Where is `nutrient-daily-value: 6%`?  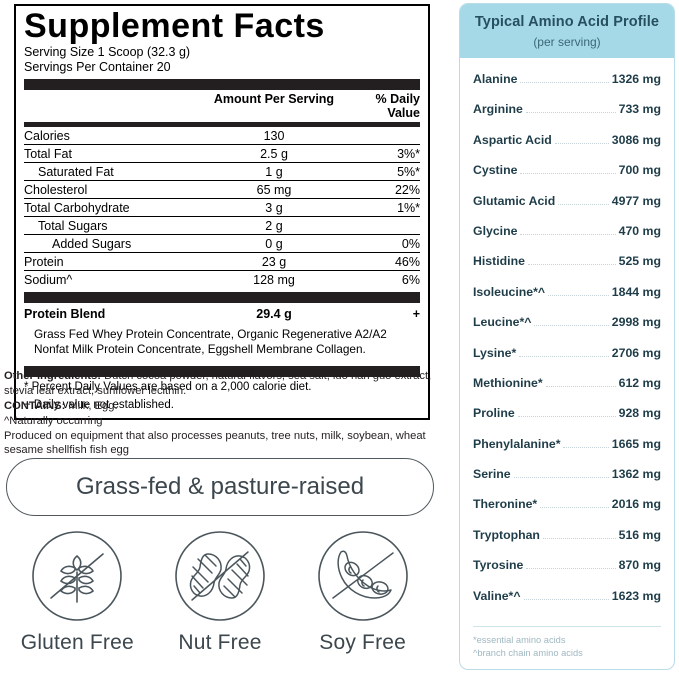 nutrient-daily-value: 6% is located at coordinates (410, 279).